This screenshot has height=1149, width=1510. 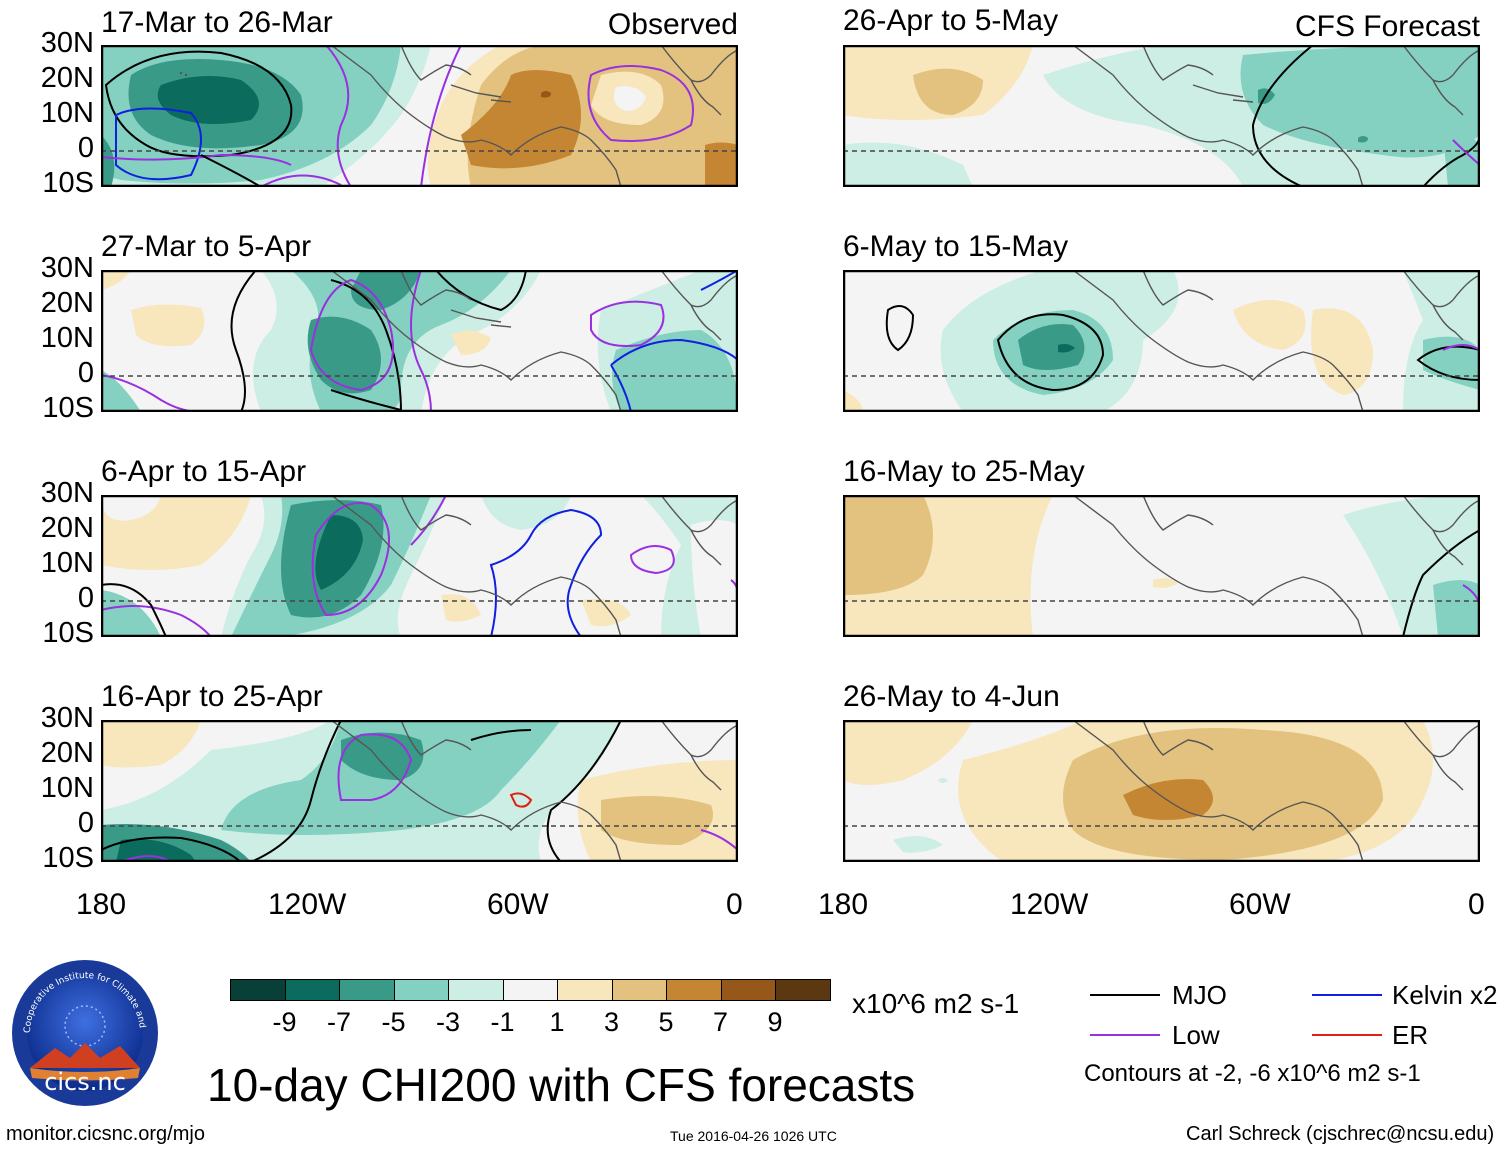 What do you see at coordinates (964, 471) in the screenshot?
I see `panel-title: 16-May to 25-May` at bounding box center [964, 471].